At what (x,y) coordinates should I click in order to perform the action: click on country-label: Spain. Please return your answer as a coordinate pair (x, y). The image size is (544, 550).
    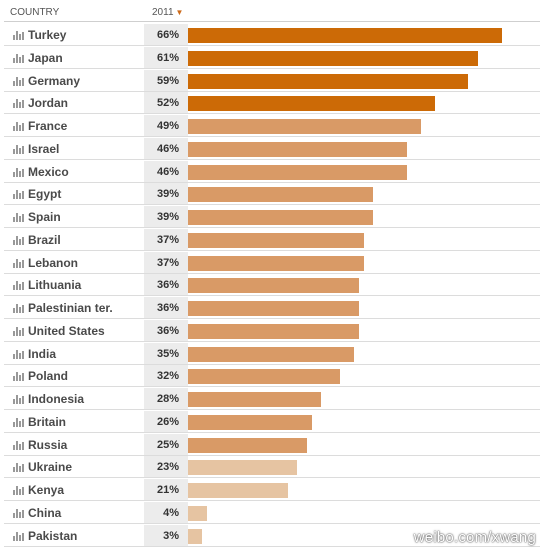
    Looking at the image, I should click on (44, 217).